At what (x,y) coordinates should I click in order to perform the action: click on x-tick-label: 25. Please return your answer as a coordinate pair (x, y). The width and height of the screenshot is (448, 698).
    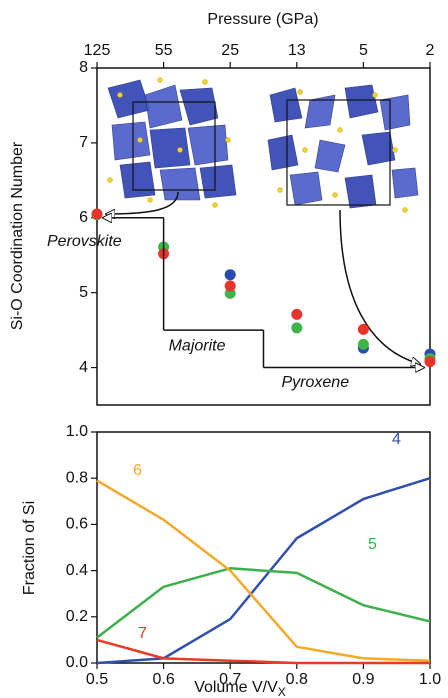
    Looking at the image, I should click on (230, 50).